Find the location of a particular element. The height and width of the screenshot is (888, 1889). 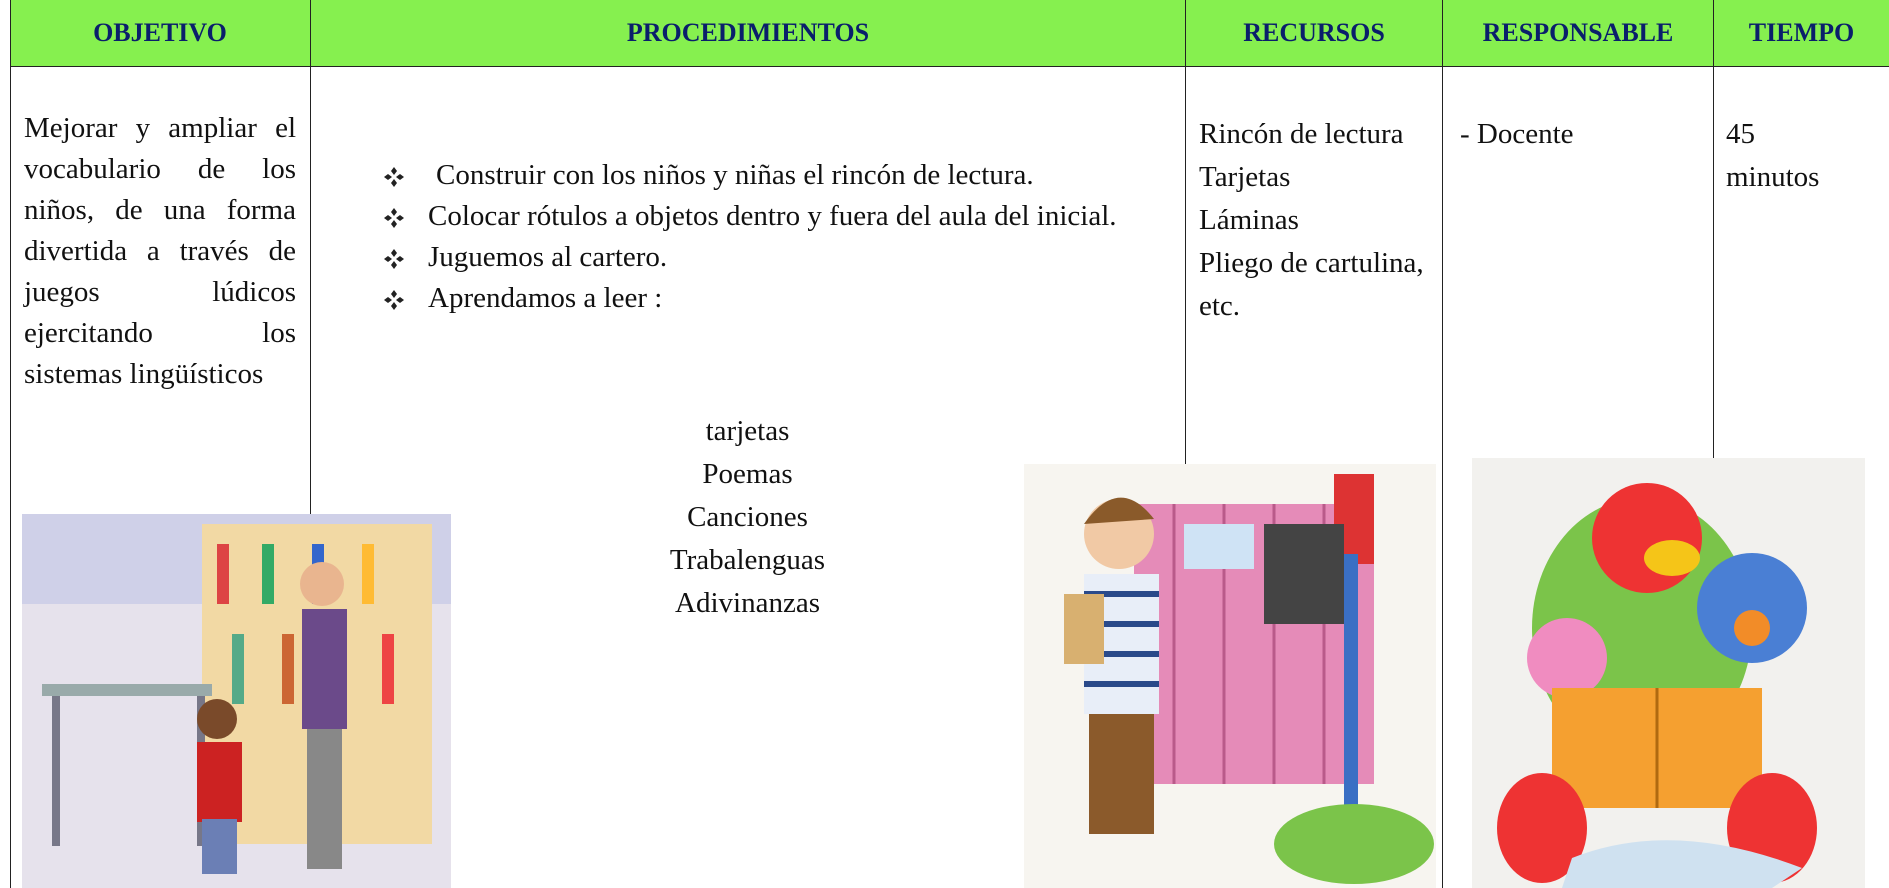

procedure-text: Aprendamos a leer : is located at coordinates (545, 298).